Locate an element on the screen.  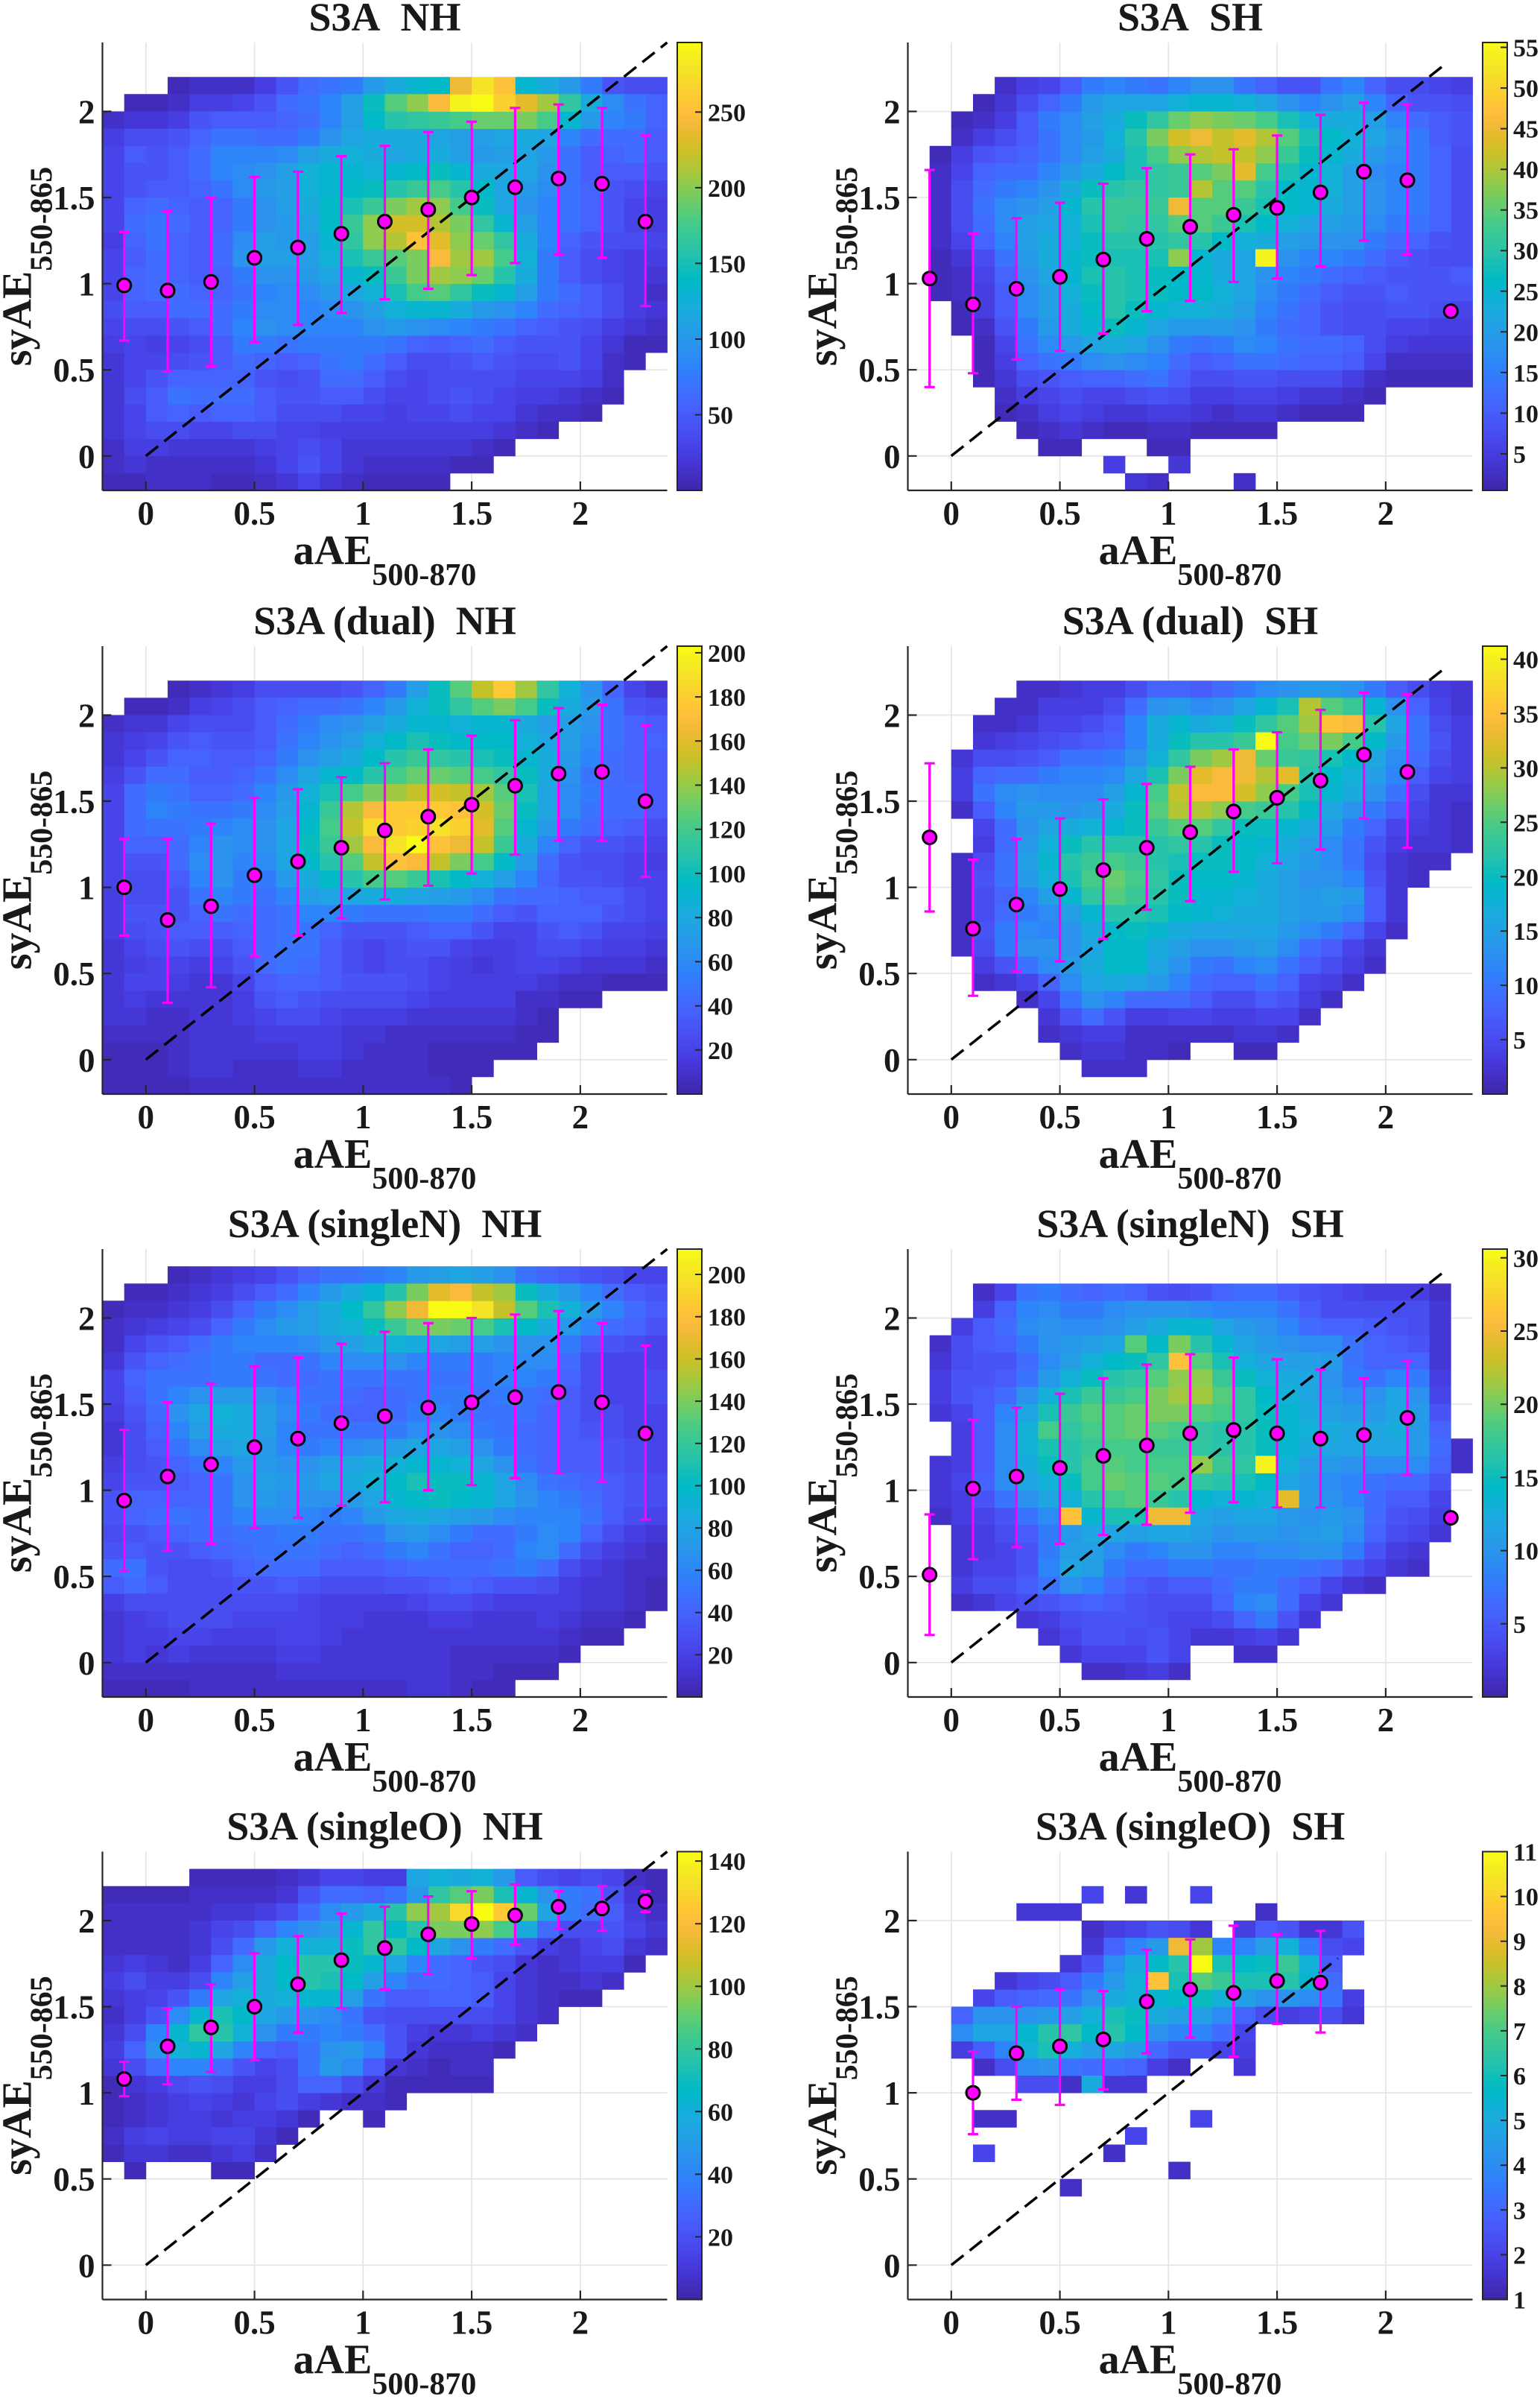
svg-text: 10 is located at coordinates (1526, 1552).